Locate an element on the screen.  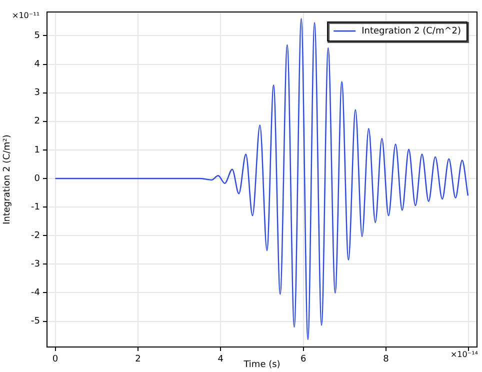
y-tick-label: 5 is located at coordinates (37, 36).